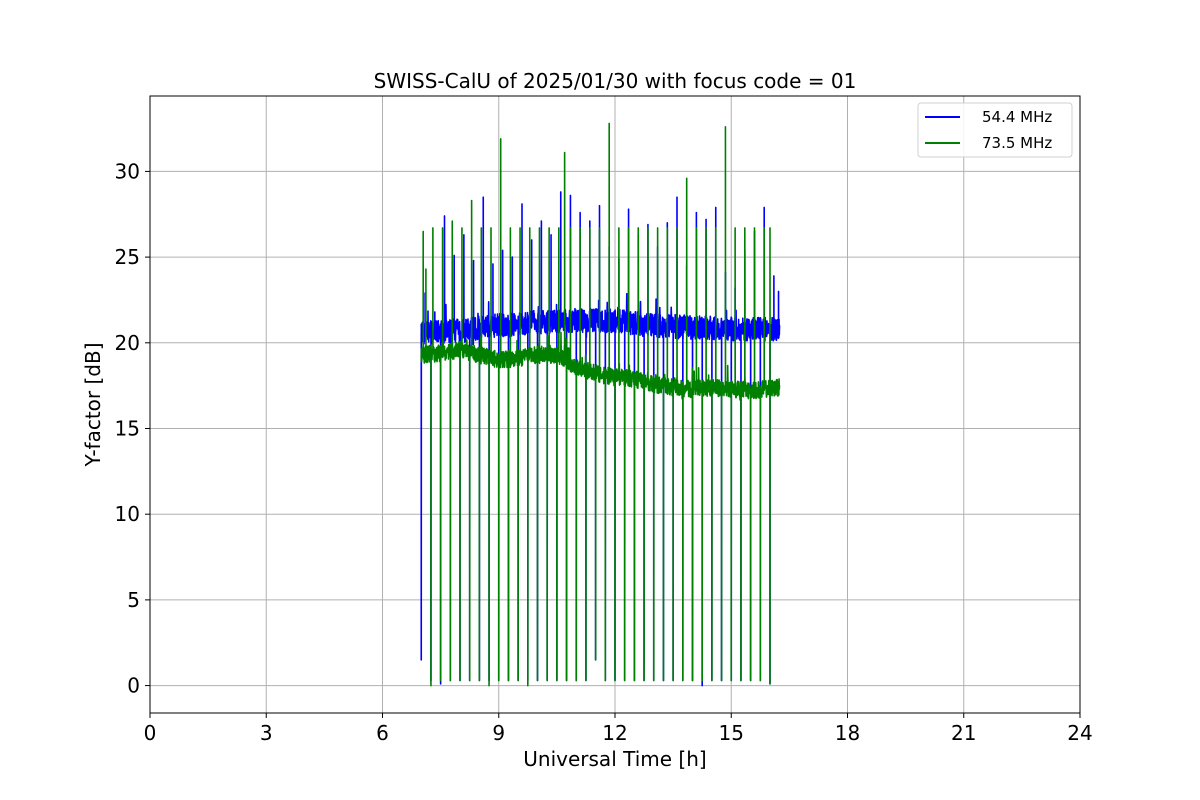 The height and width of the screenshot is (800, 1200). I want to click on x-tick-label: 0, so click(150, 733).